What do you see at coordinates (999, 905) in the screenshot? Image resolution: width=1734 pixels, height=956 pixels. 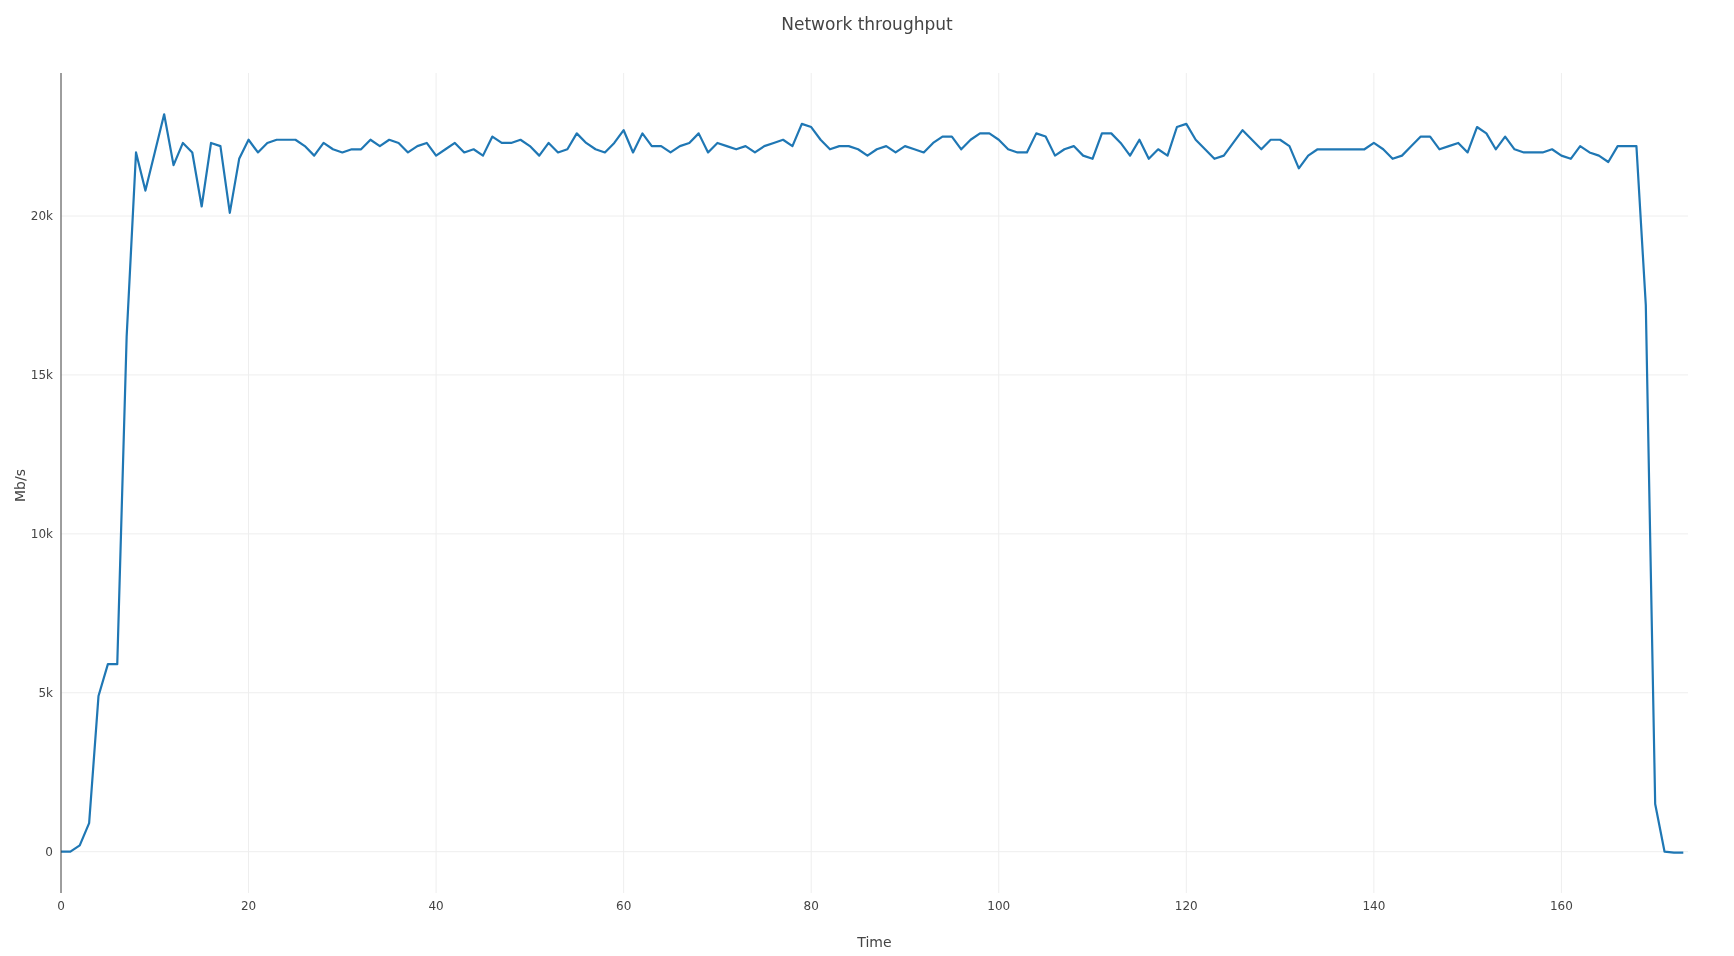 I see `x-tick-label: 100` at bounding box center [999, 905].